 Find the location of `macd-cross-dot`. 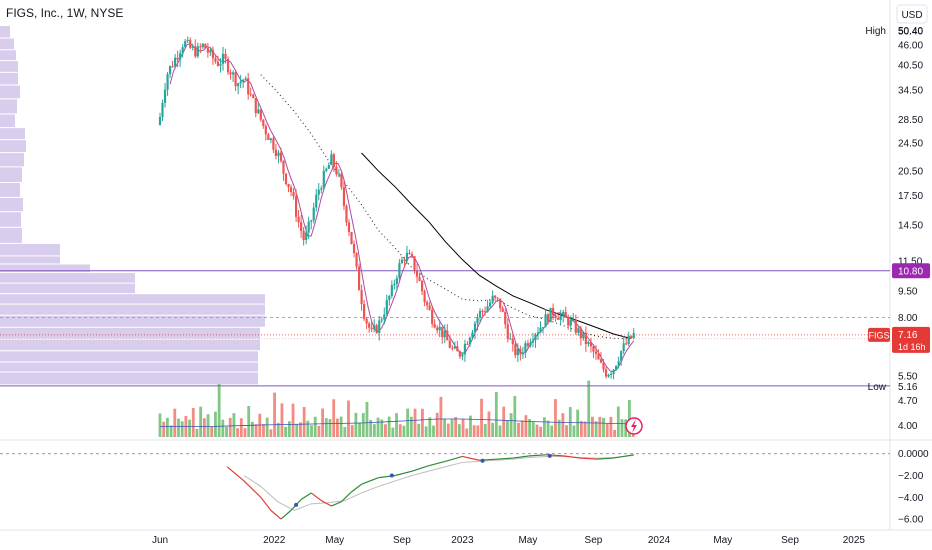

macd-cross-dot is located at coordinates (482, 460).